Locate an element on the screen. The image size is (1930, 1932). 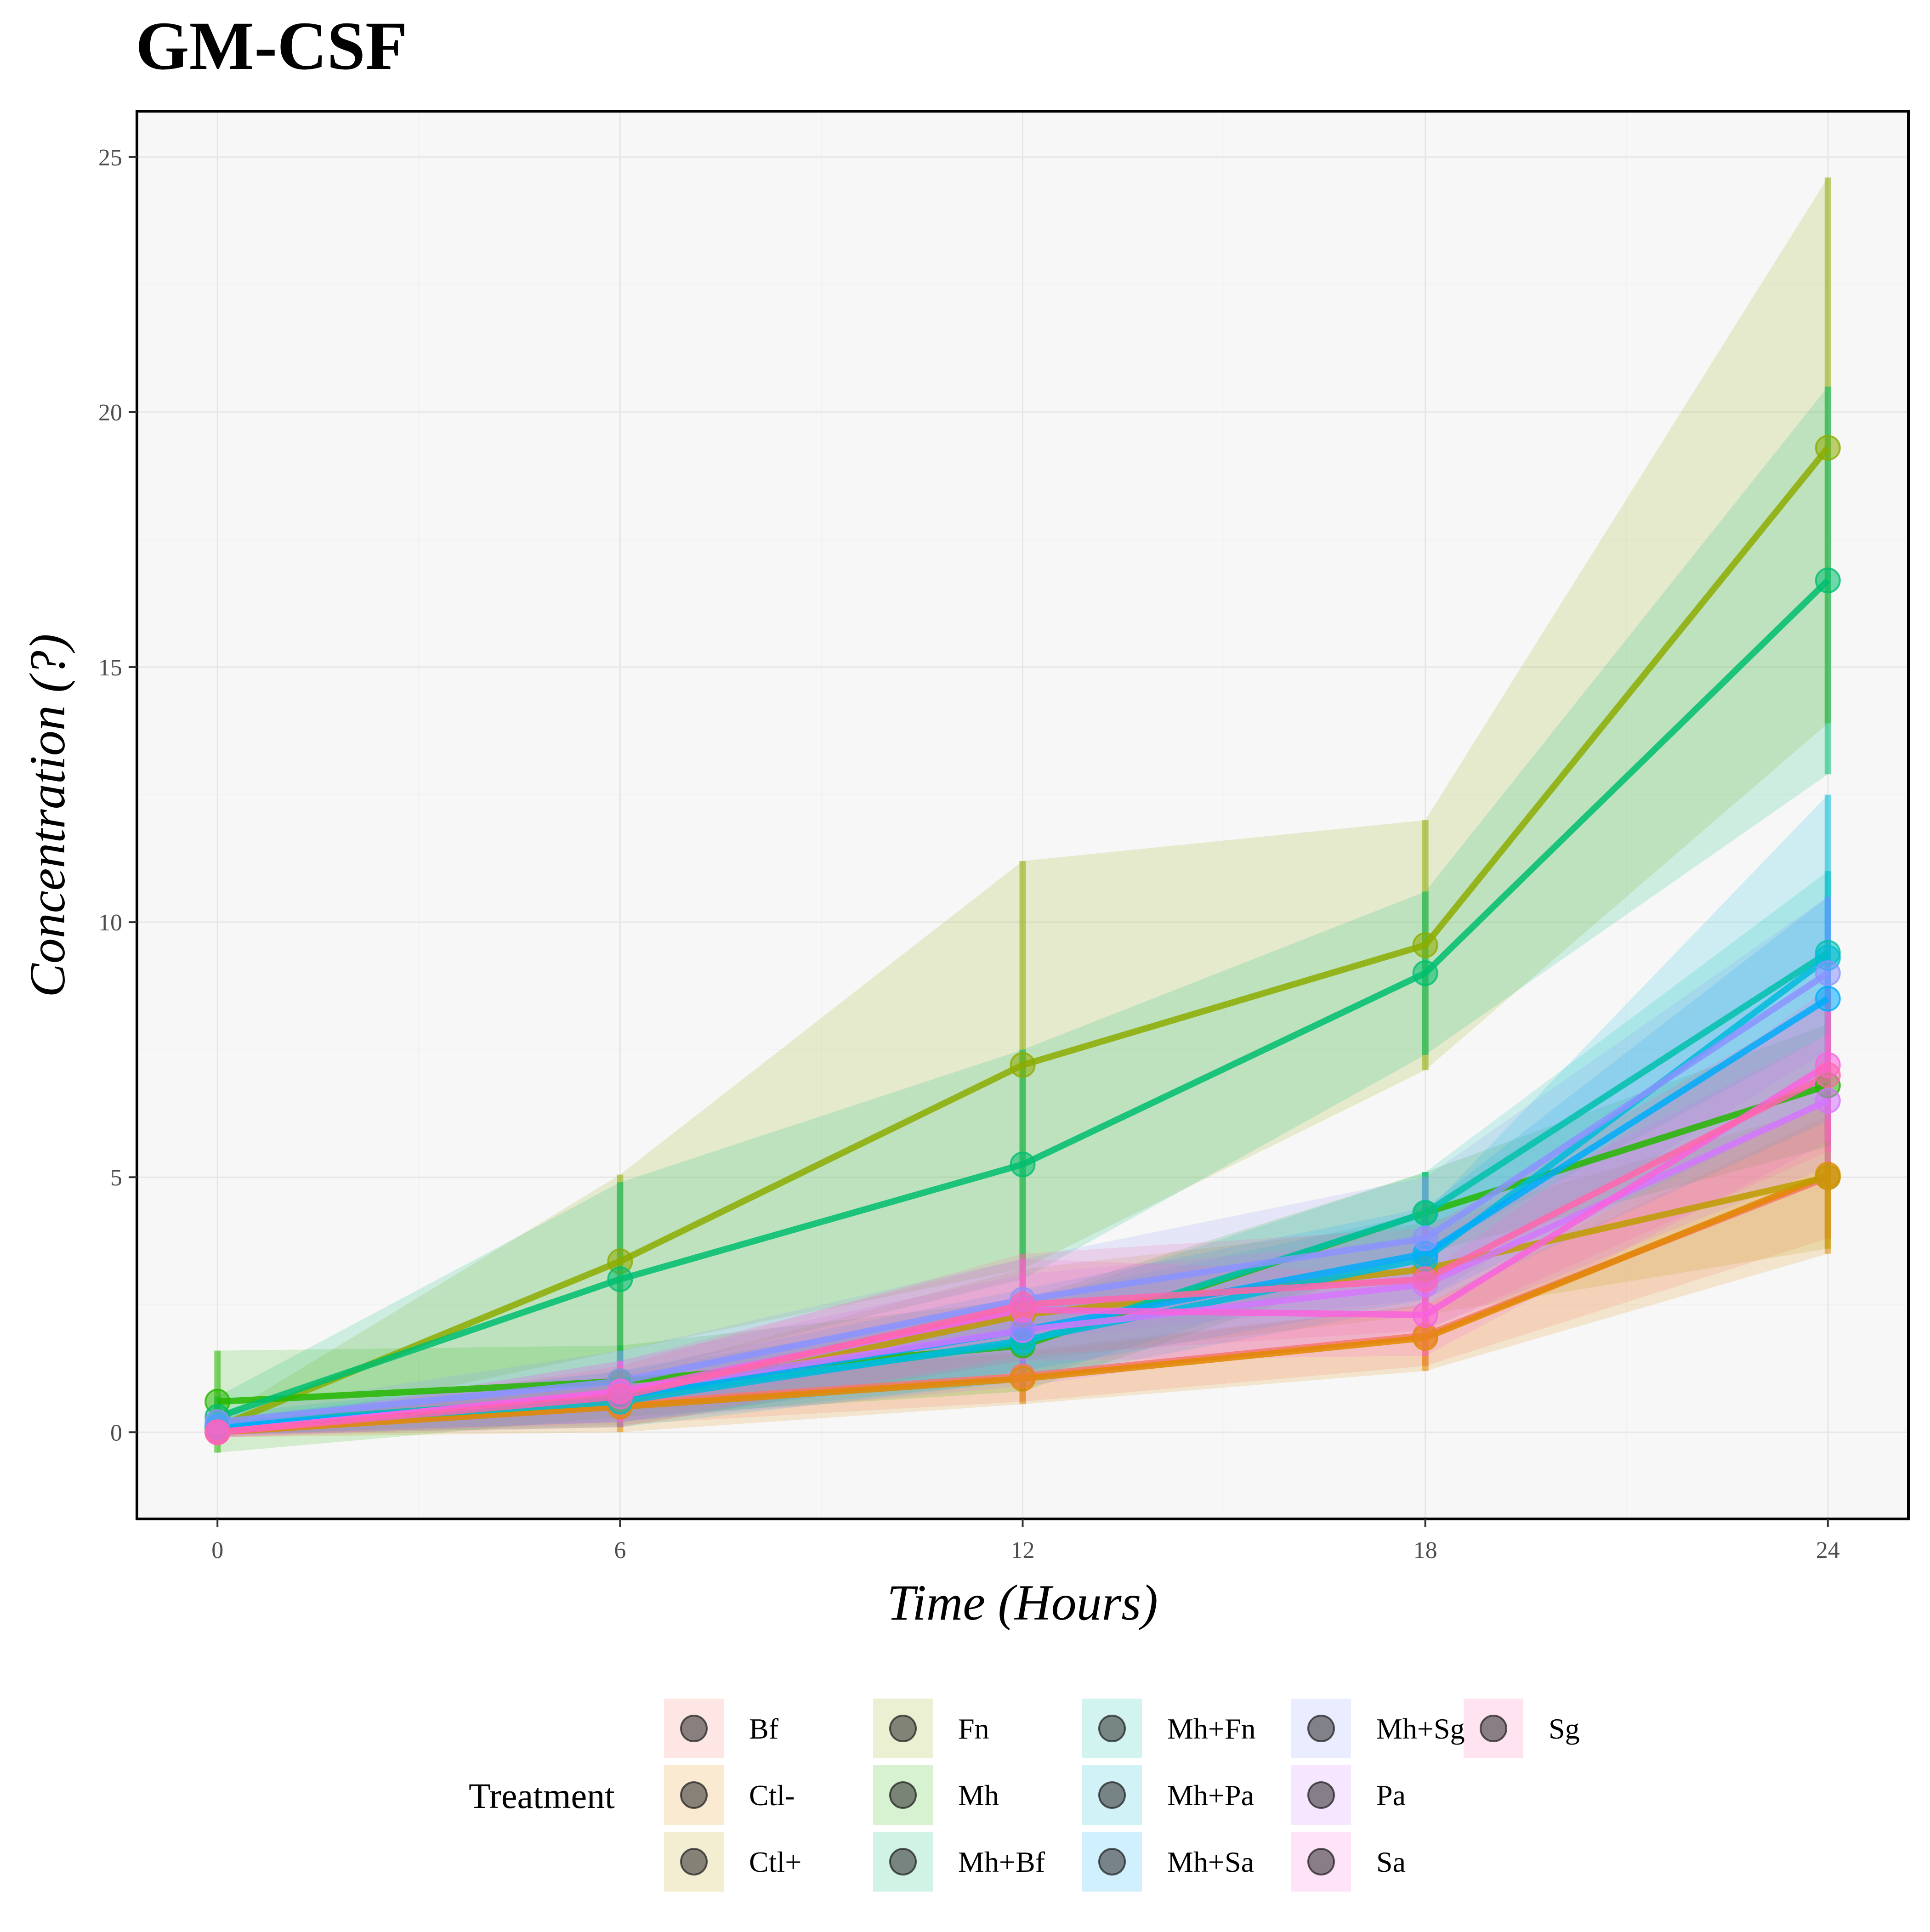
legend-item-mh-plus-fn: Mh+Fn is located at coordinates (1169, 1728).